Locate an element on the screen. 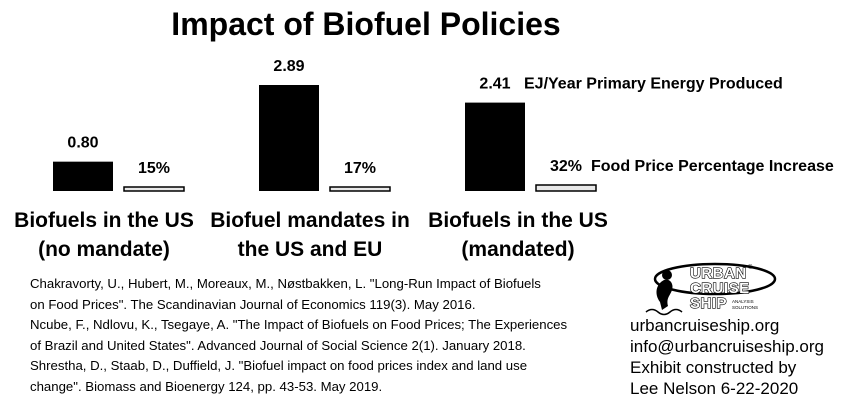 The height and width of the screenshot is (418, 864). legend-energy: EJ/Year Primary Energy Produced is located at coordinates (653, 84).